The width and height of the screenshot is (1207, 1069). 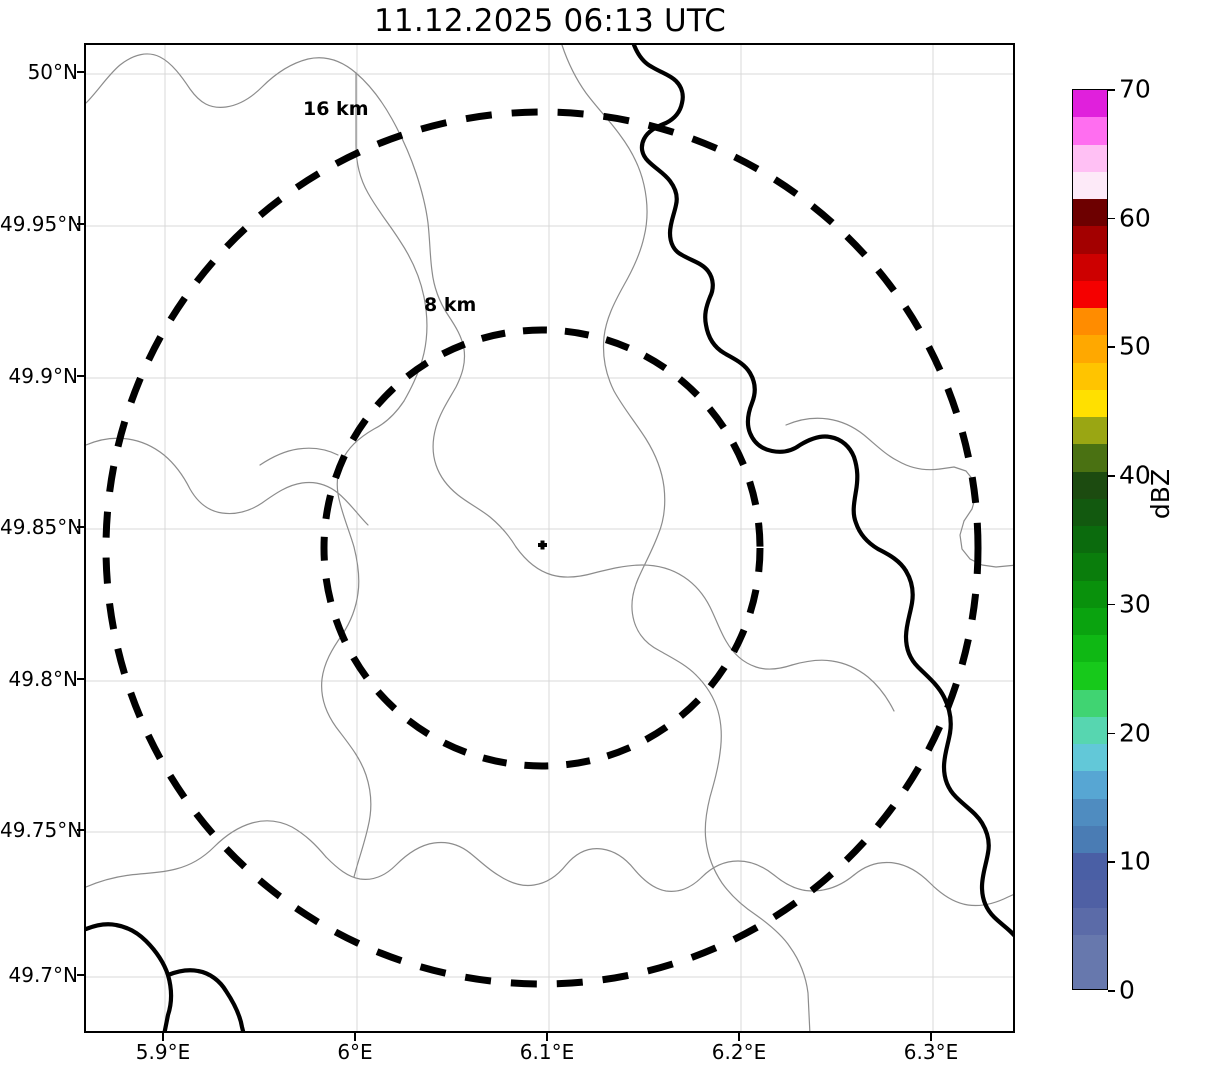 I want to click on colorbar-tick-label: 20, so click(x=1135, y=733).